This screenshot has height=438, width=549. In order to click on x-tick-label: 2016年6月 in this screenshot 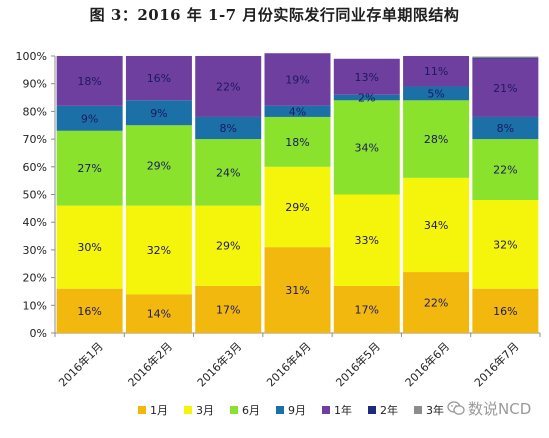, I will do `click(427, 364)`.